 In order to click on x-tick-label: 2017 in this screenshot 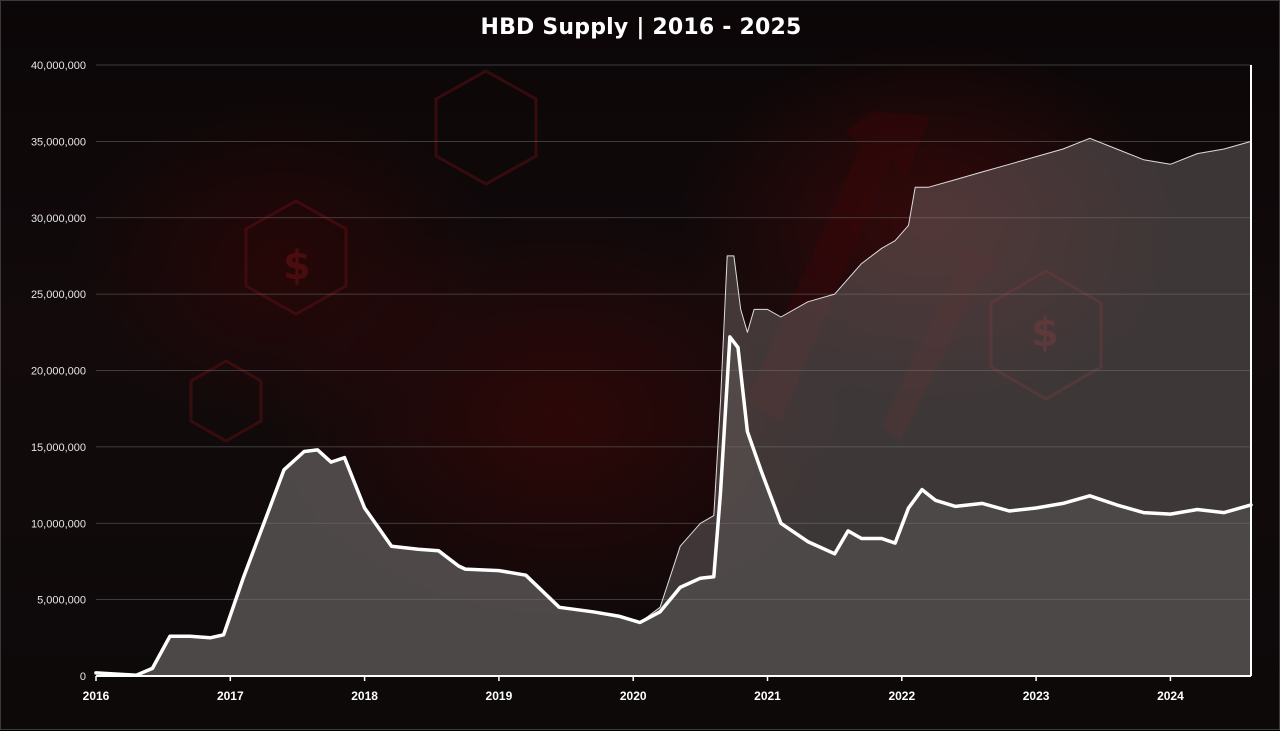, I will do `click(230, 696)`.